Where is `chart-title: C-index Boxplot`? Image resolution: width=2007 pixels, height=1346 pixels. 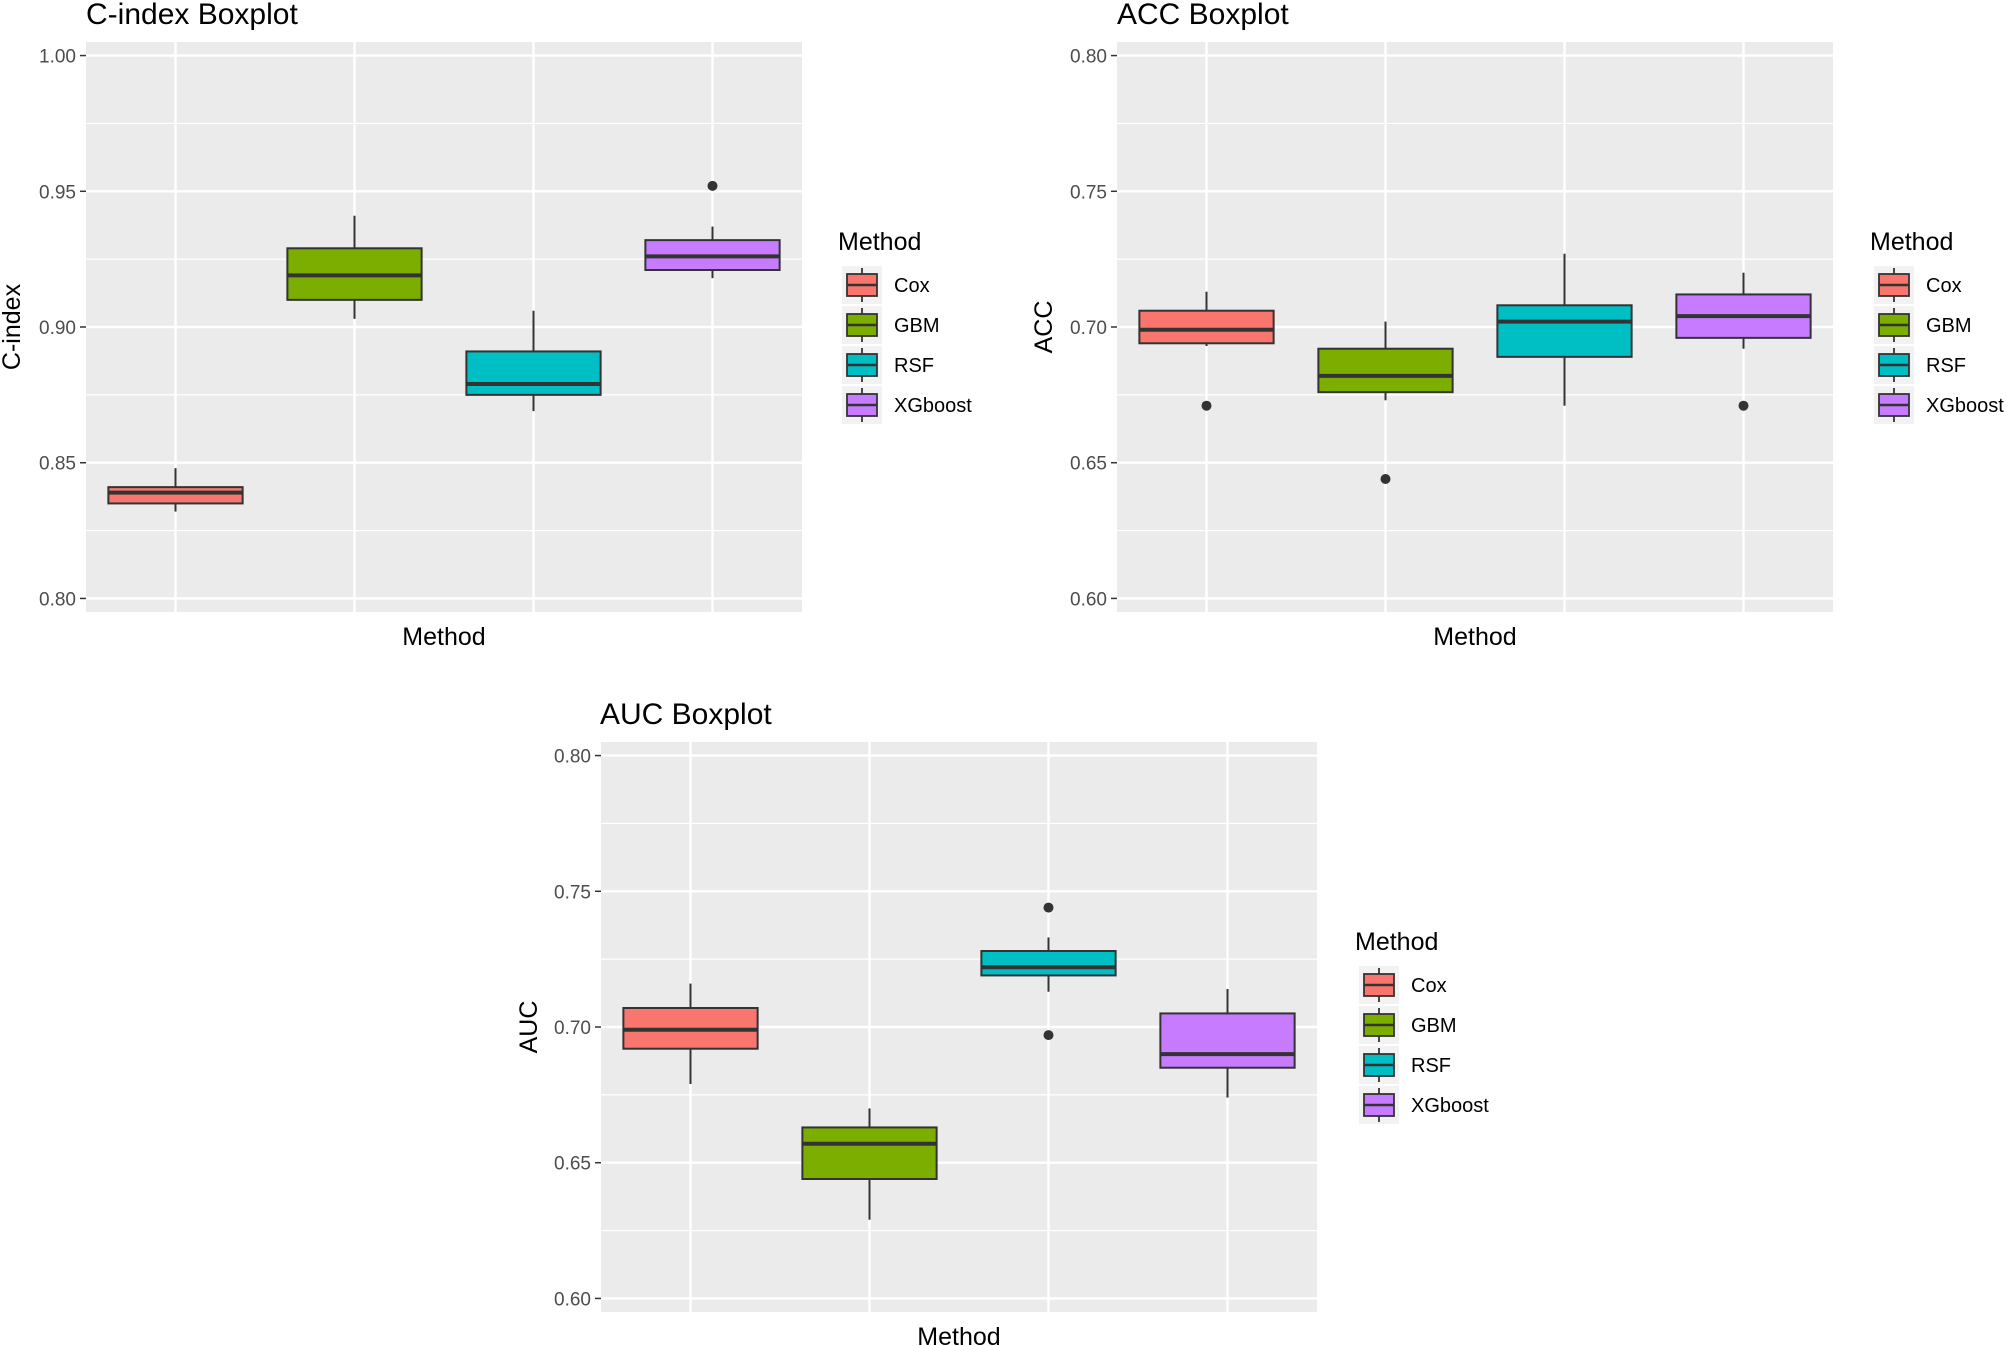 chart-title: C-index Boxplot is located at coordinates (192, 15).